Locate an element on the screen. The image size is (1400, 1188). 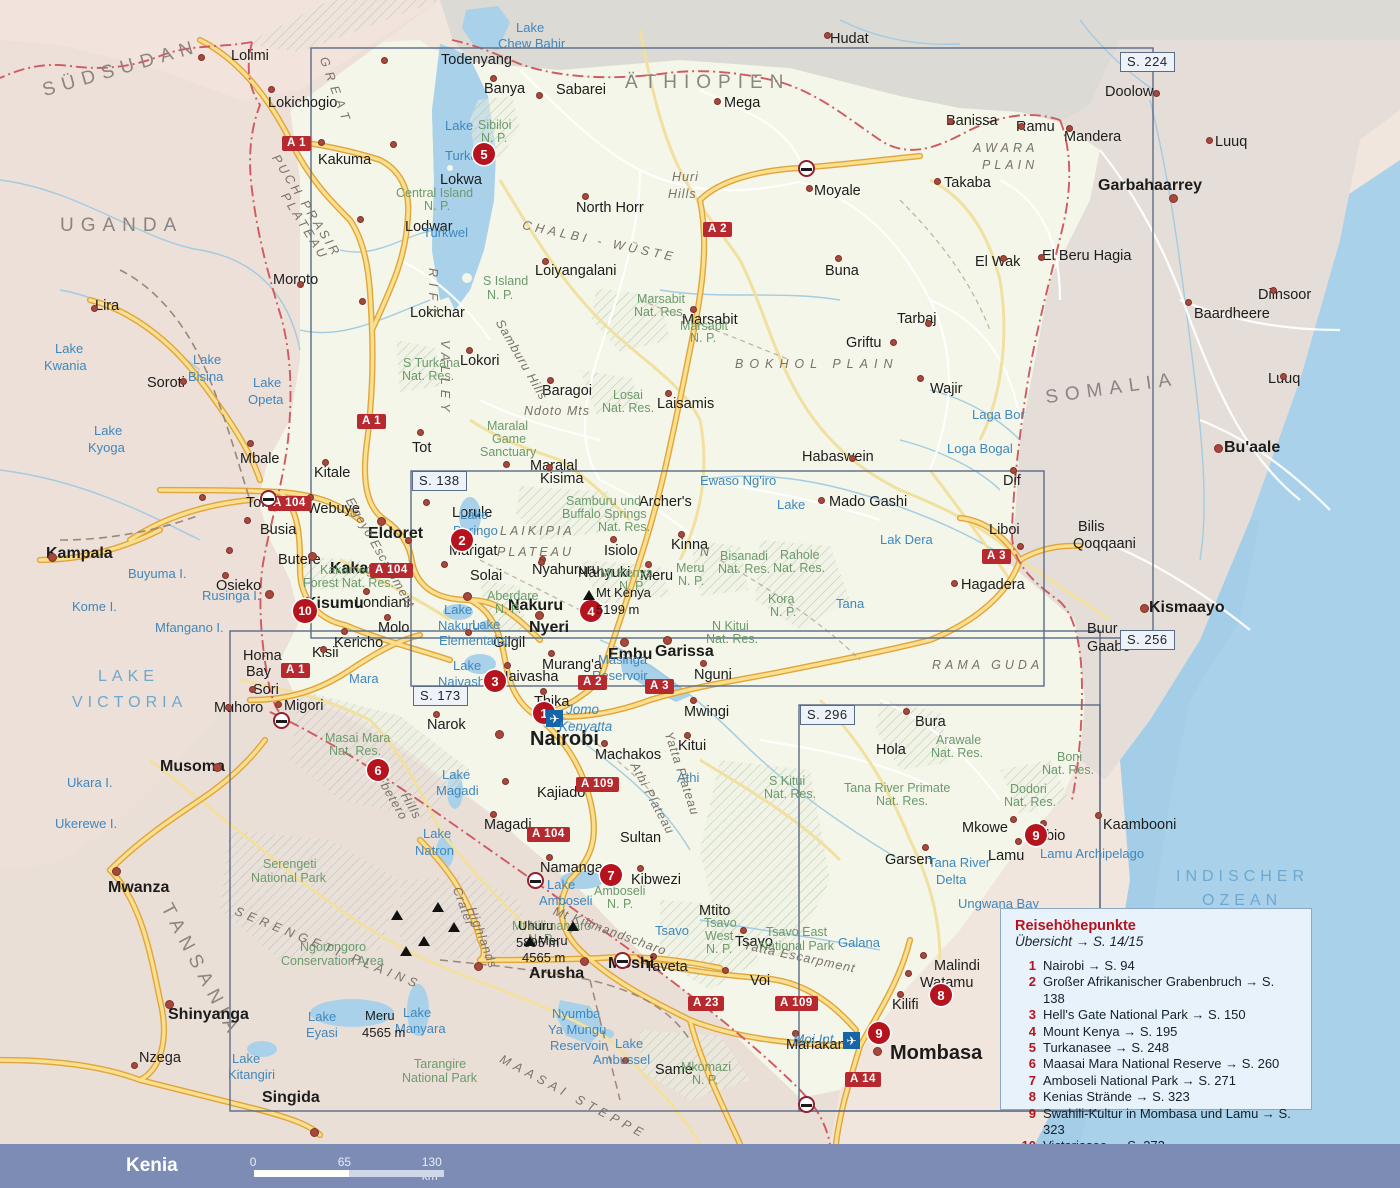
city-dot-moroto is located at coordinates (300, 284).